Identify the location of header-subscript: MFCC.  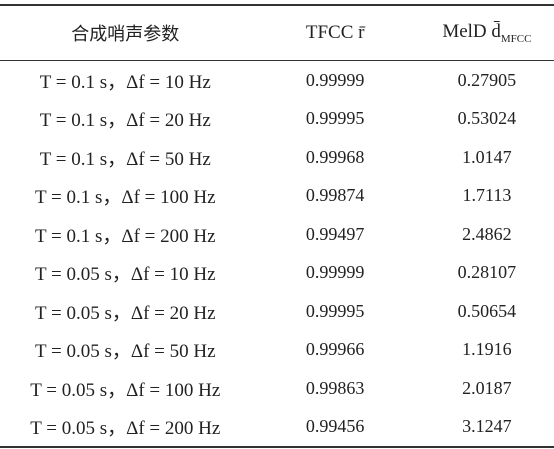
(516, 38).